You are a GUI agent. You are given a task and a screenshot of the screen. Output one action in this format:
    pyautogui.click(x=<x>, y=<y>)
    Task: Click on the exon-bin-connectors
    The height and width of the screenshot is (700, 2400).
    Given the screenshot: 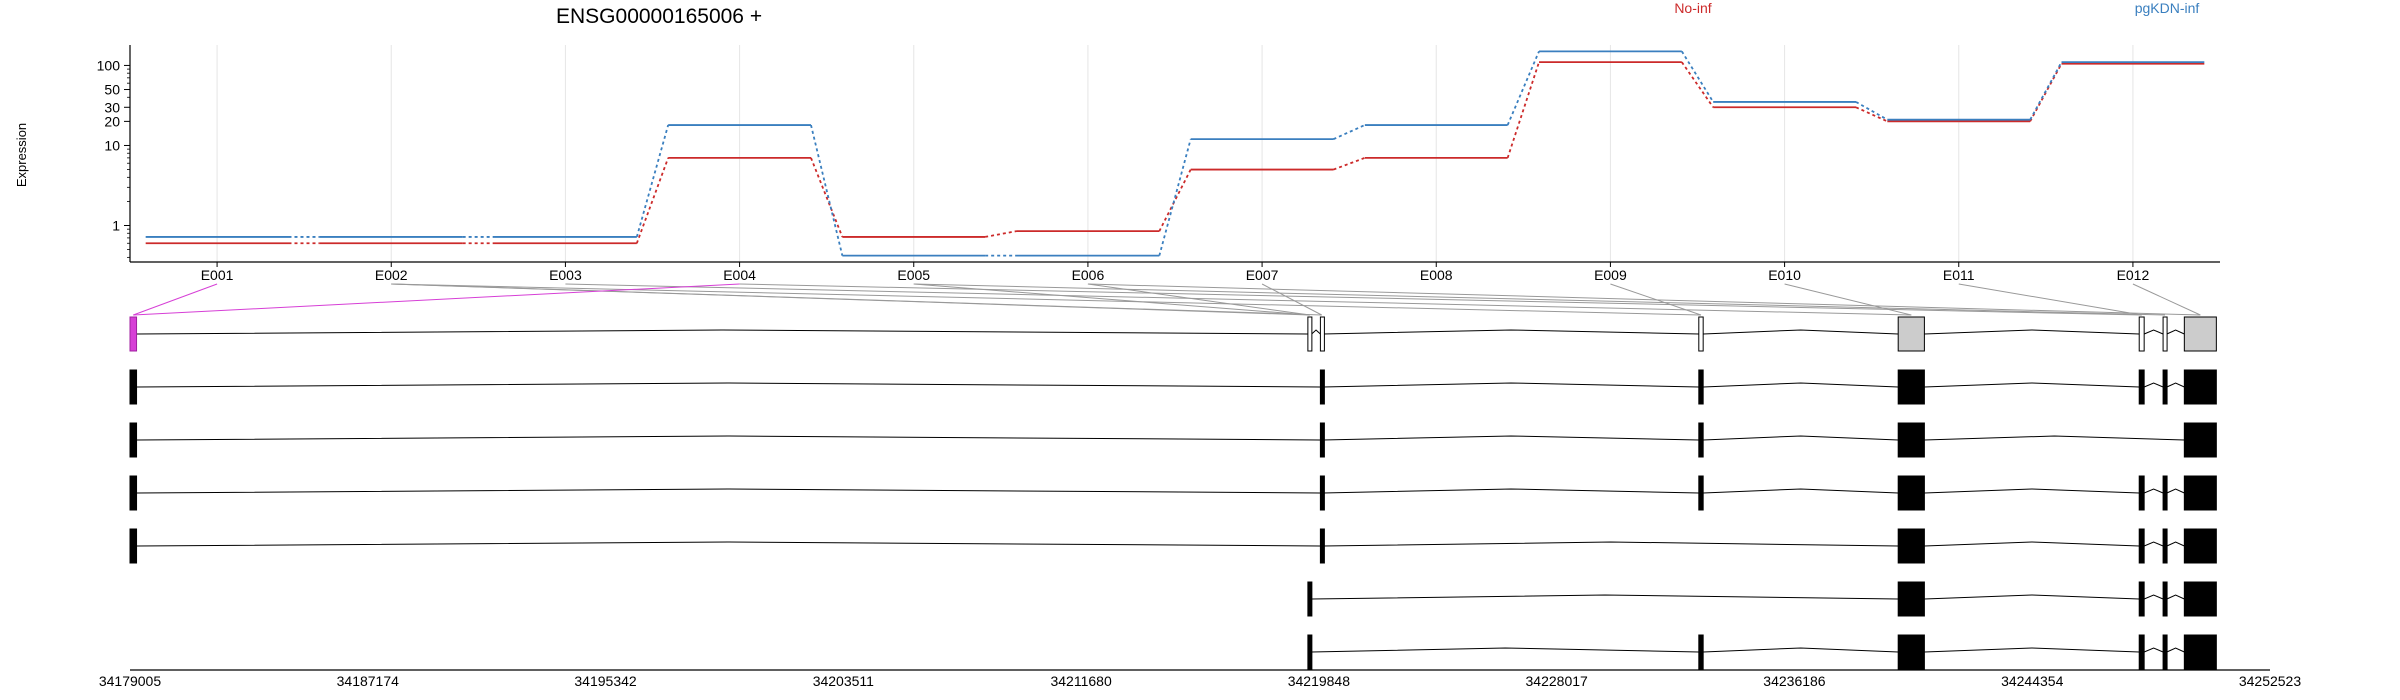 What is the action you would take?
    pyautogui.click(x=1167, y=299)
    